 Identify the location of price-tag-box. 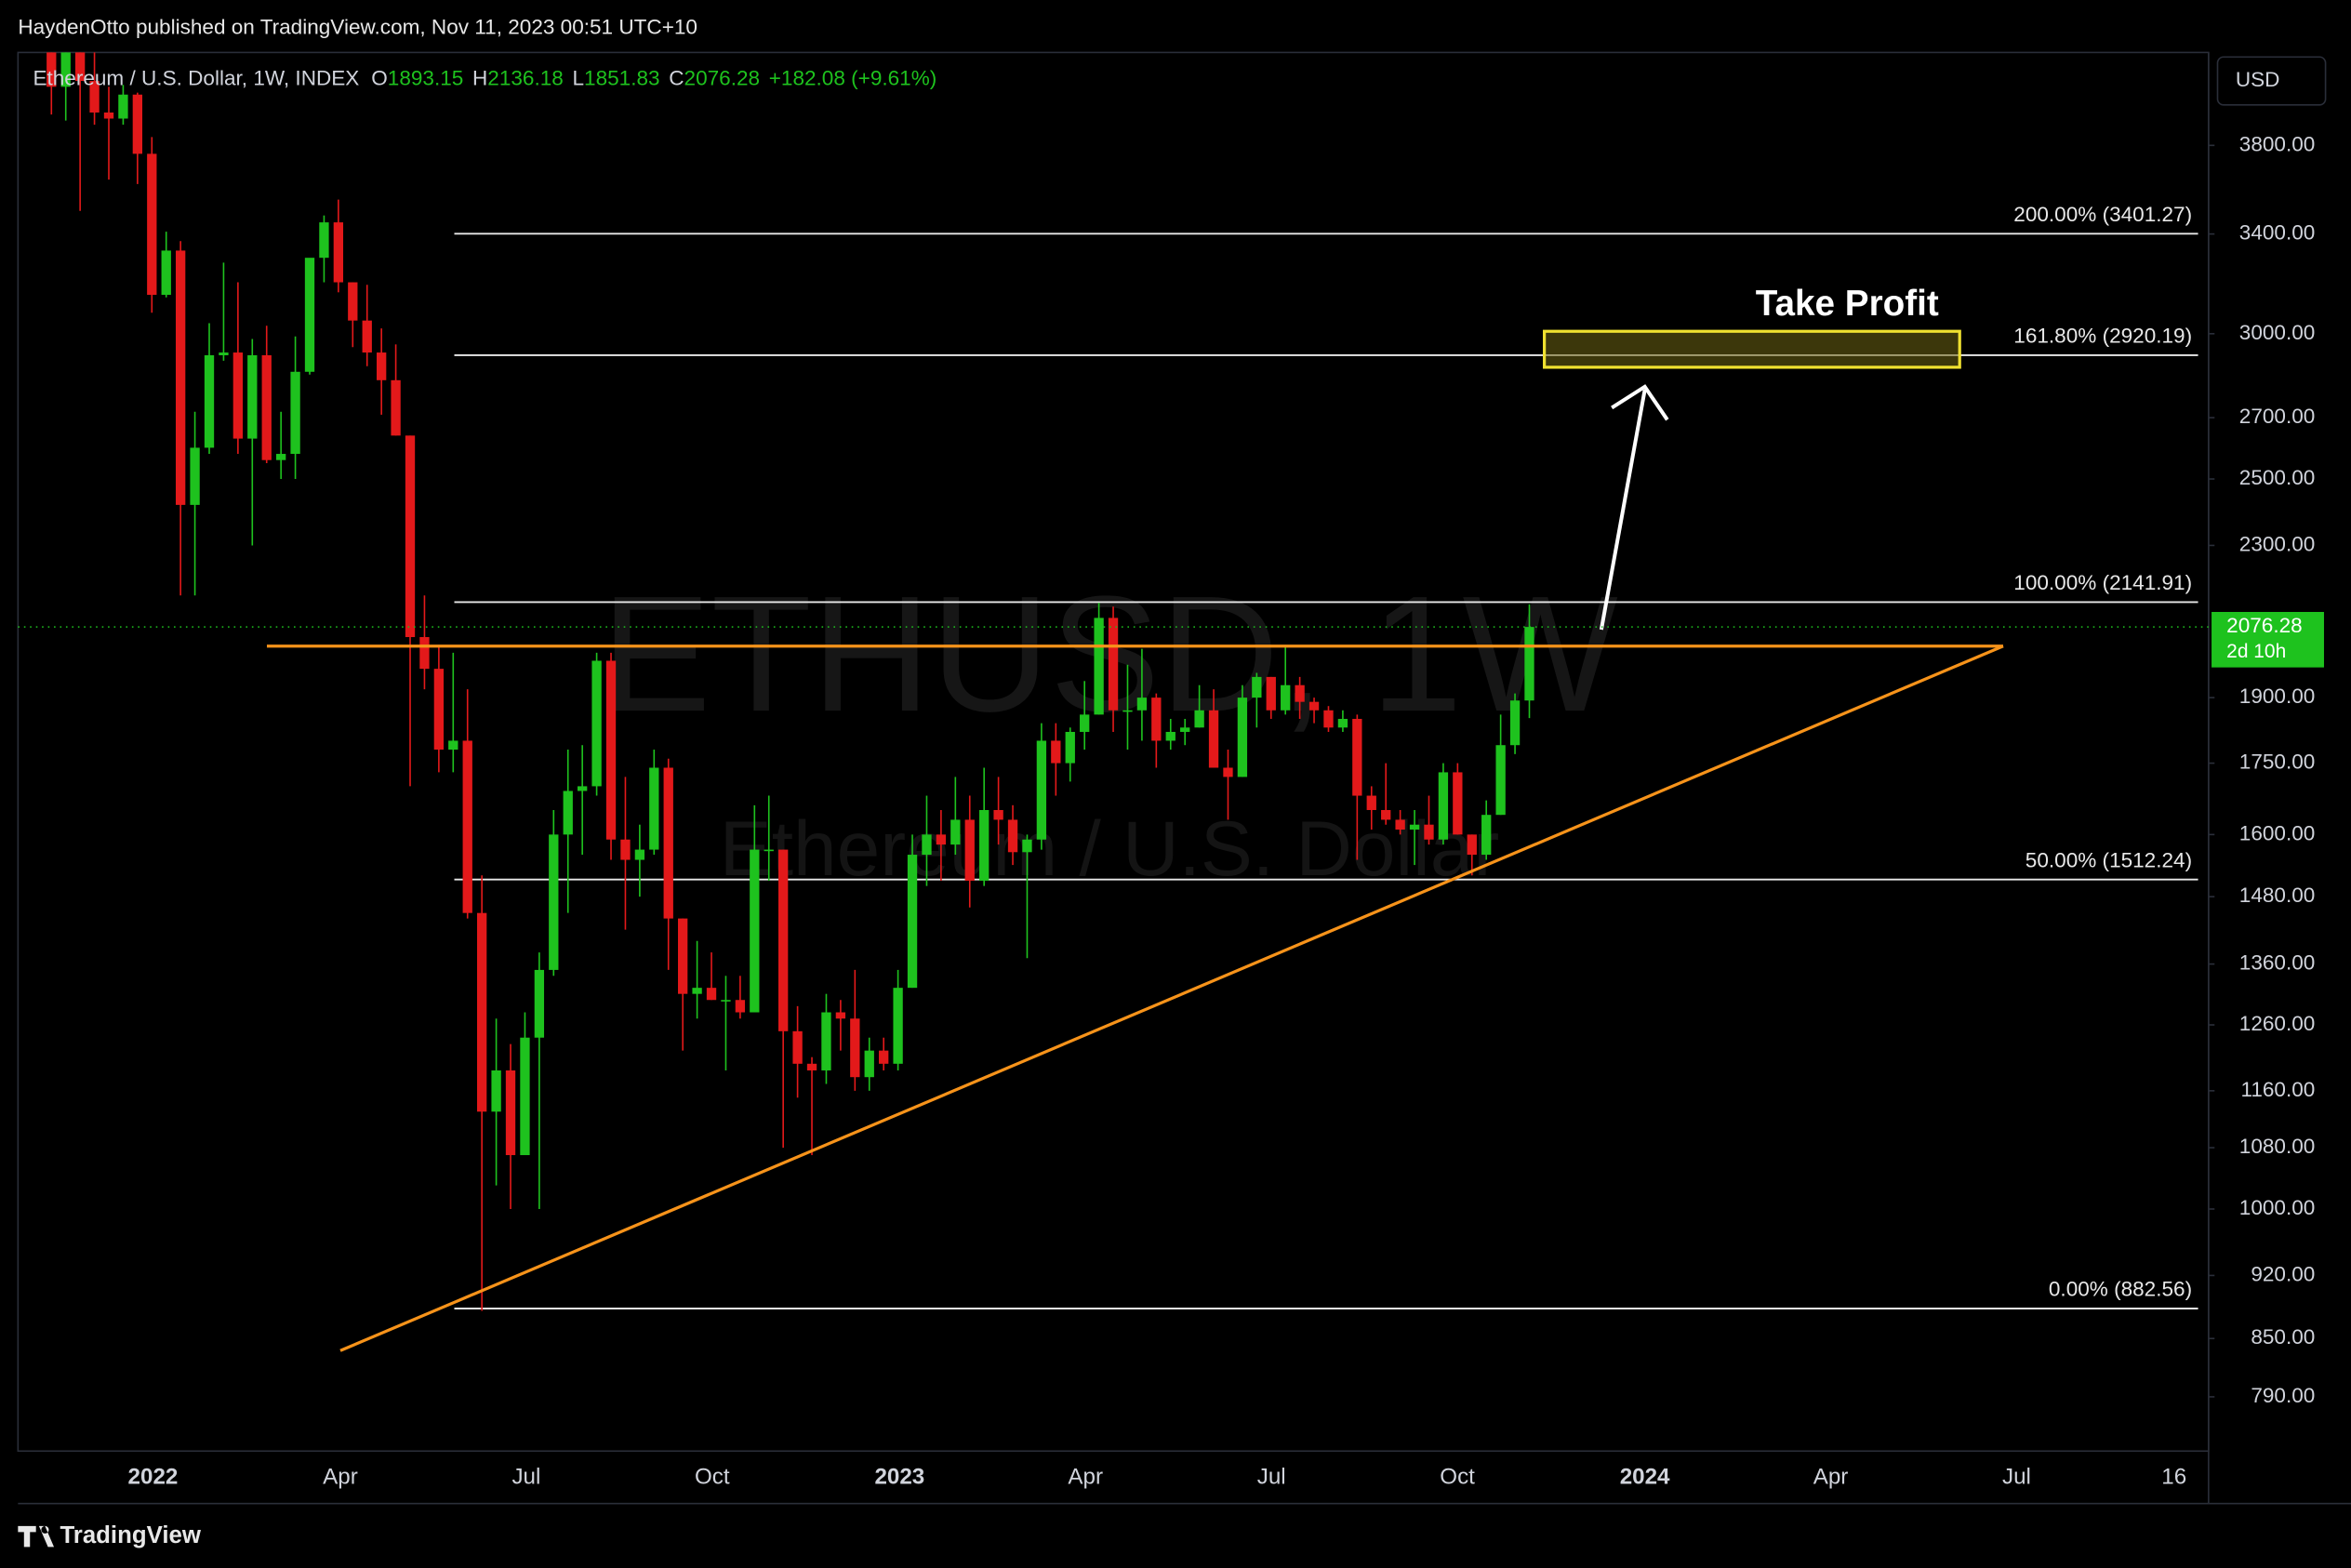
(2268, 640).